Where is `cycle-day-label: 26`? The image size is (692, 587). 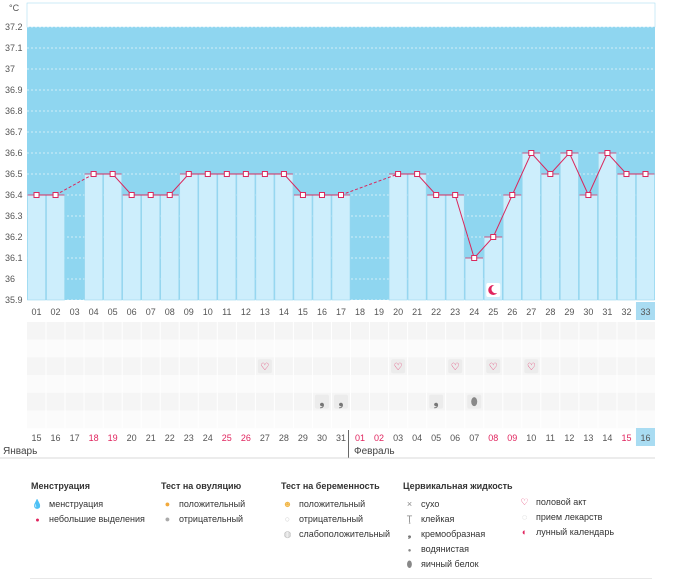 cycle-day-label: 26 is located at coordinates (512, 312).